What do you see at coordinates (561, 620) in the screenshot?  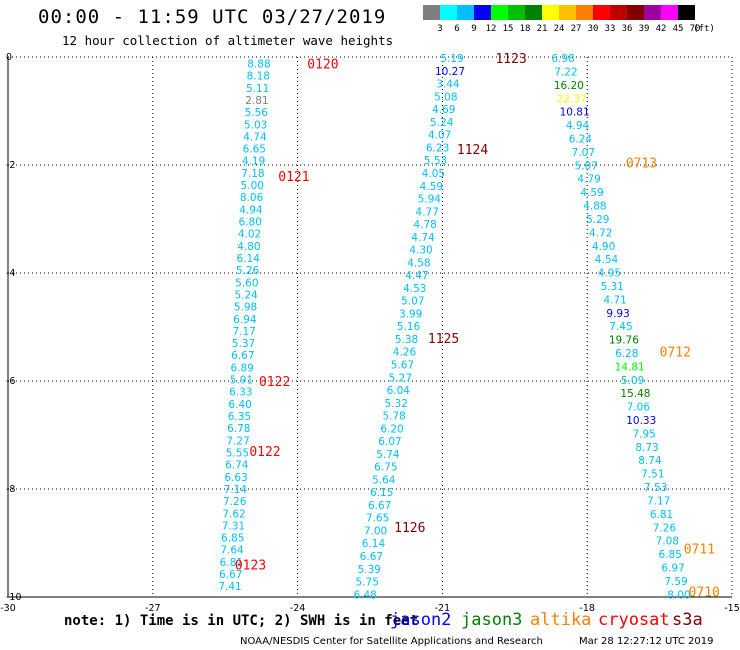 I see `satellite-altika: altika` at bounding box center [561, 620].